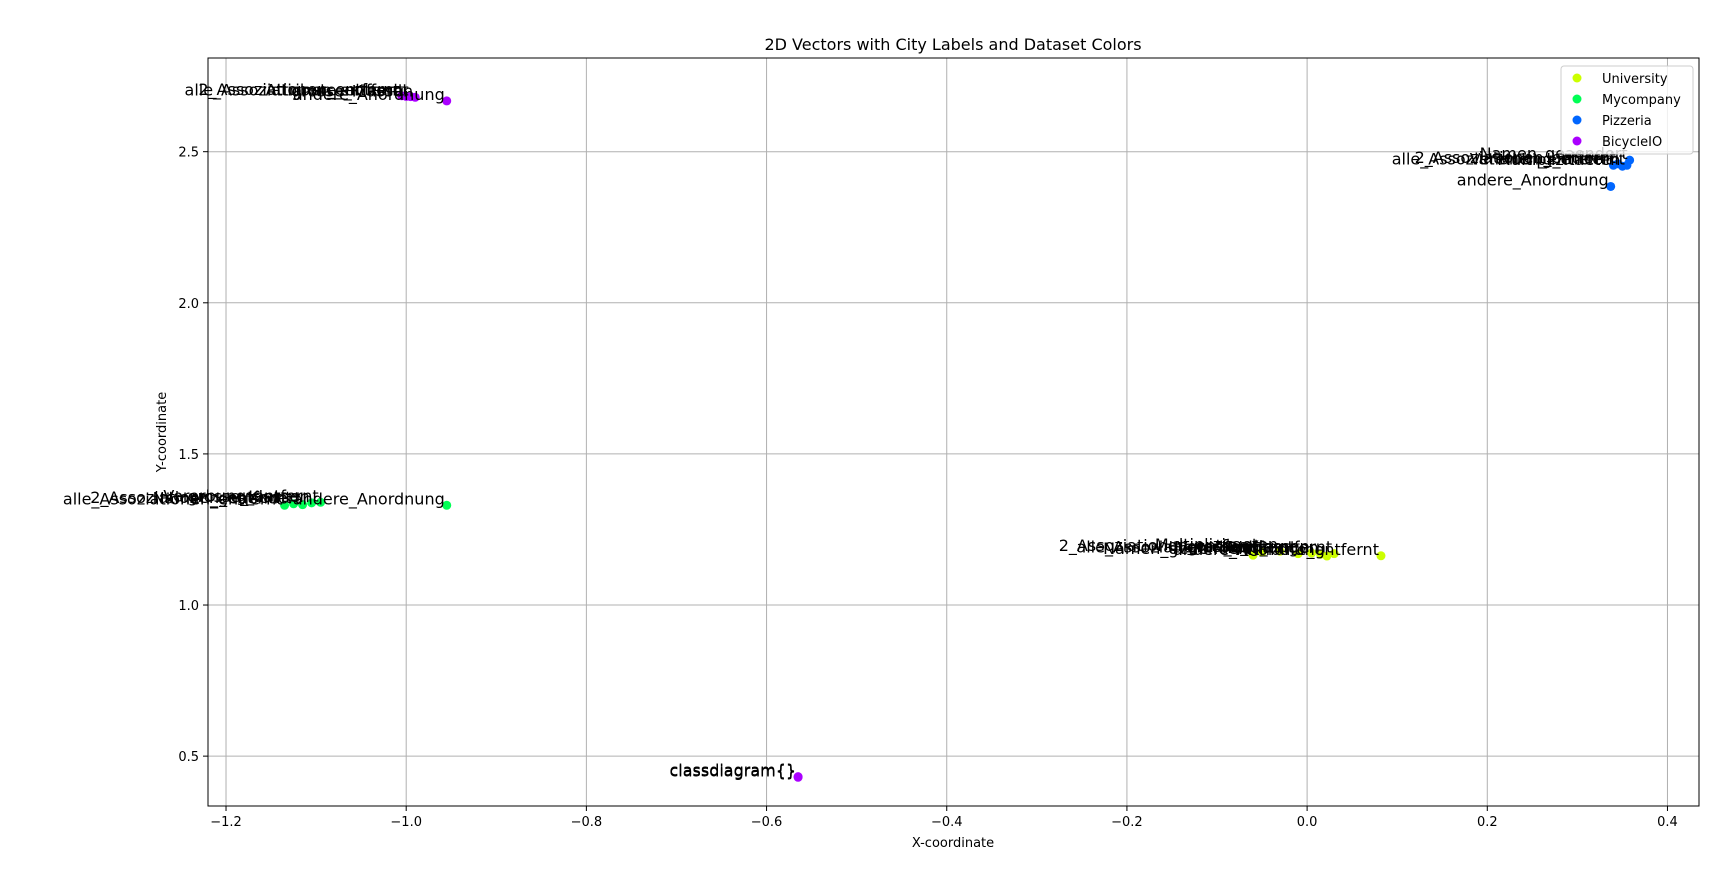 Image resolution: width=1720 pixels, height=875 pixels. What do you see at coordinates (188, 606) in the screenshot?
I see `y-tick-label: 1.0` at bounding box center [188, 606].